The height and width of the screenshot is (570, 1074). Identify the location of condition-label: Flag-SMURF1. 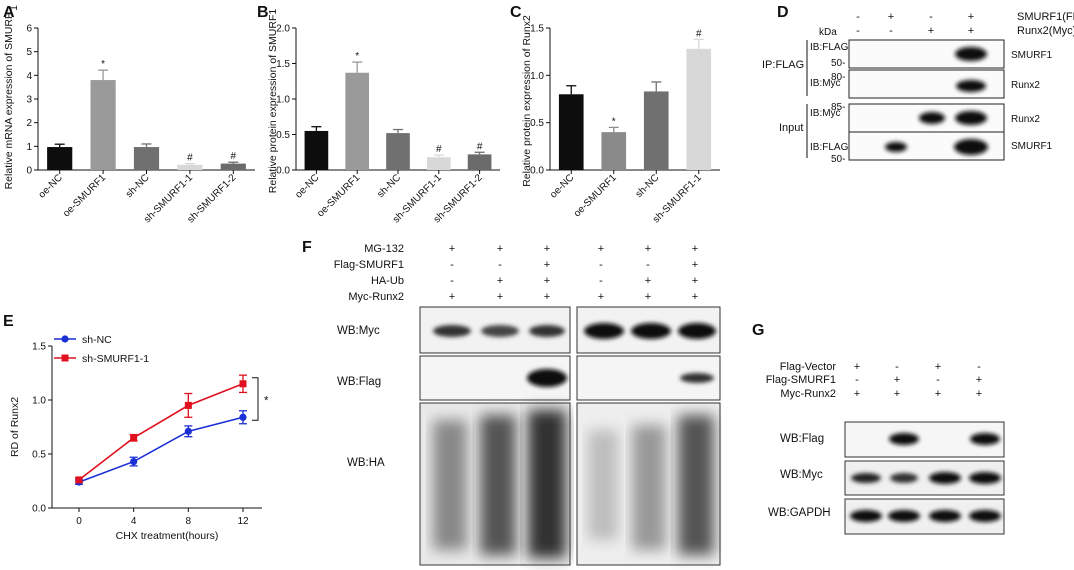
(369, 265).